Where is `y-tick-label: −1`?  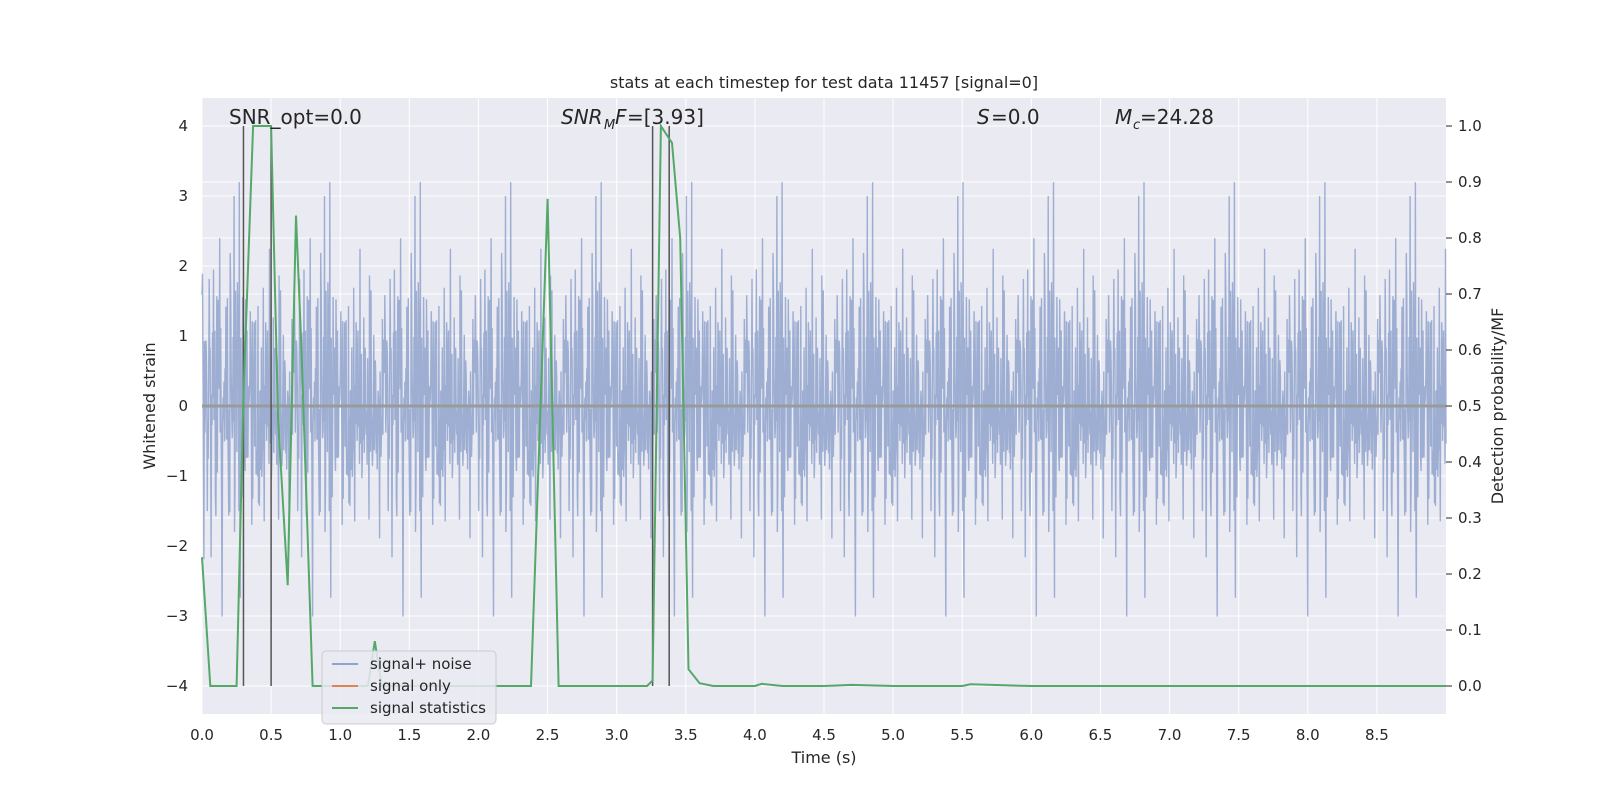 y-tick-label: −1 is located at coordinates (177, 476).